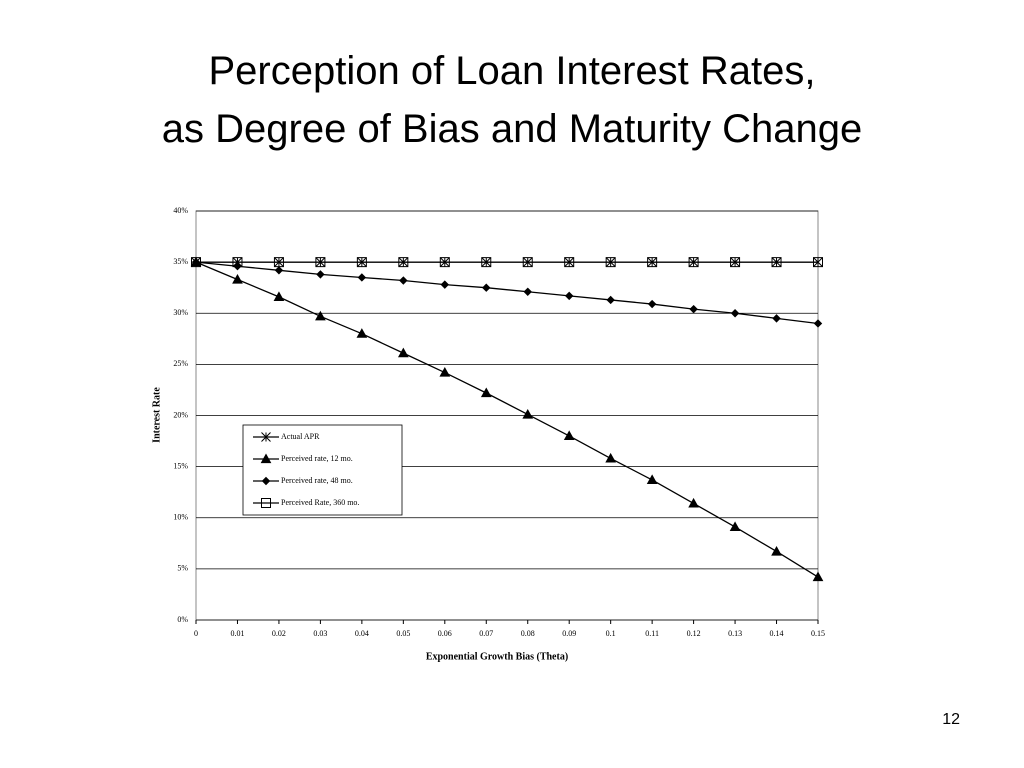 The width and height of the screenshot is (1024, 768). I want to click on y-tick-label: 30%, so click(180, 312).